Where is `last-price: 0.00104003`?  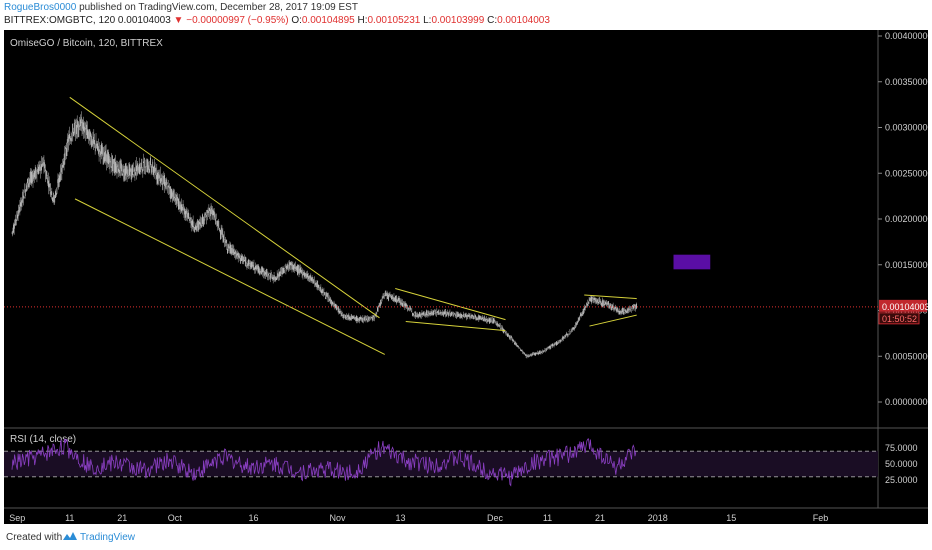
last-price: 0.00104003 is located at coordinates (144, 20).